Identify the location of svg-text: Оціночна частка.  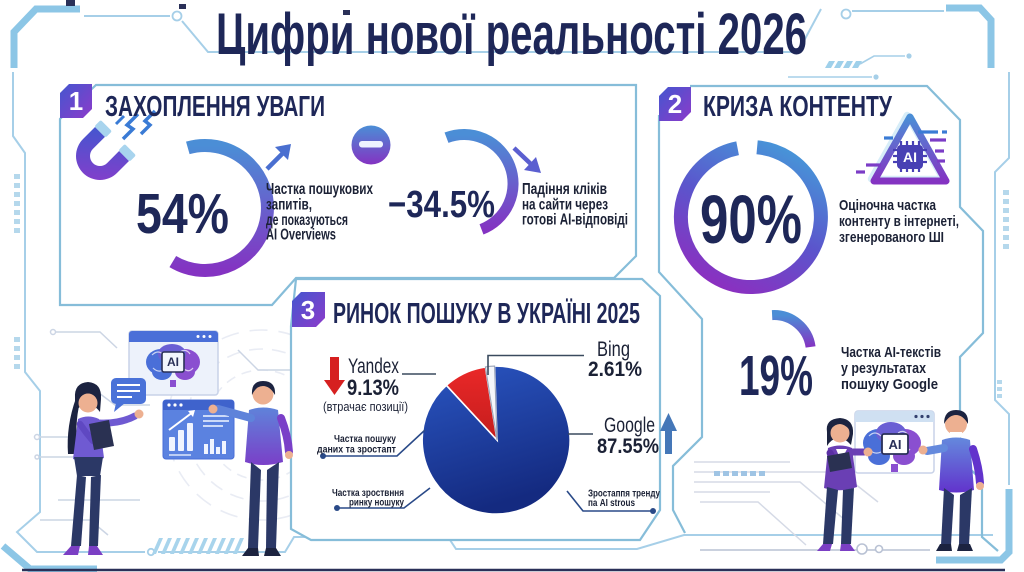
(888, 205).